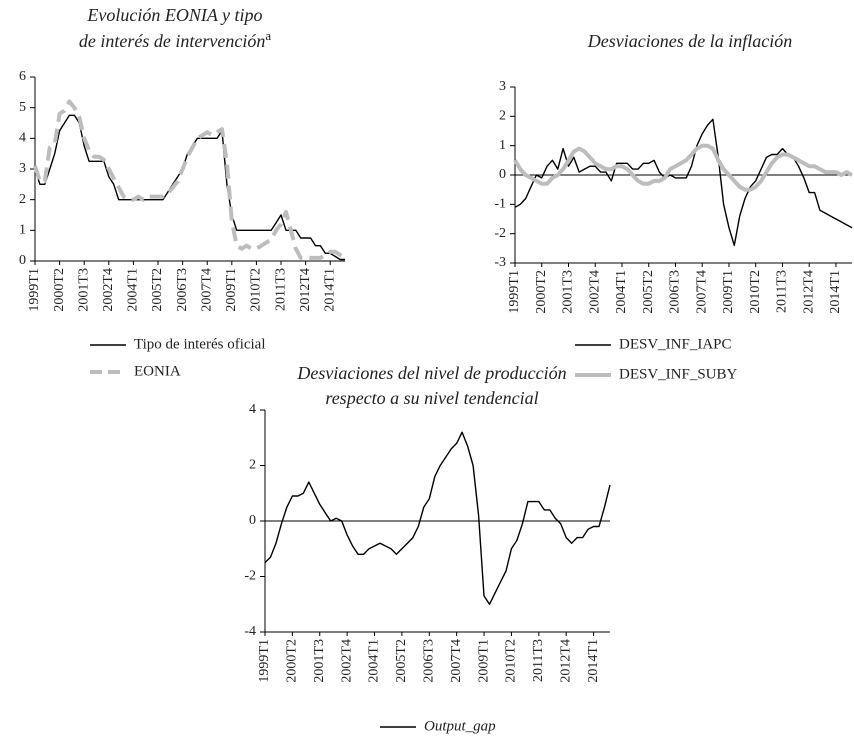  Describe the element at coordinates (174, 15) in the screenshot. I see `chart-title: Evolución EONIA y tipo` at that location.